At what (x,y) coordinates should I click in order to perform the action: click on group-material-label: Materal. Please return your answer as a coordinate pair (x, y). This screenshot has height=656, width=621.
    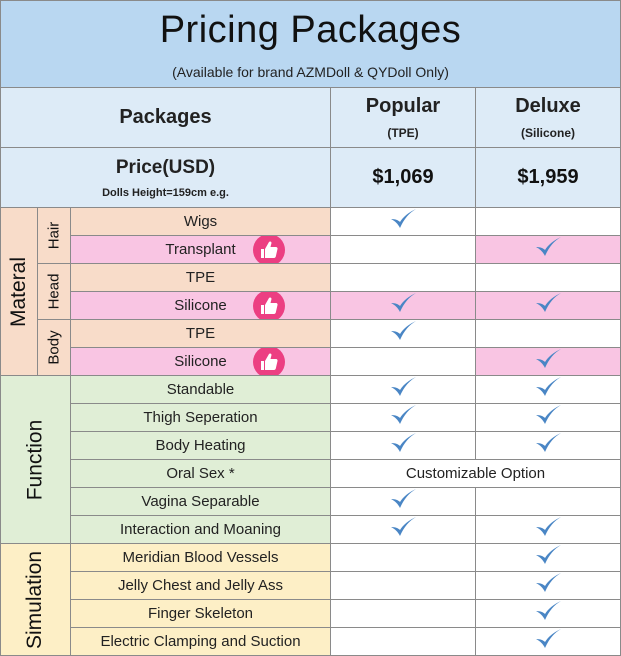
    Looking at the image, I should click on (18, 291).